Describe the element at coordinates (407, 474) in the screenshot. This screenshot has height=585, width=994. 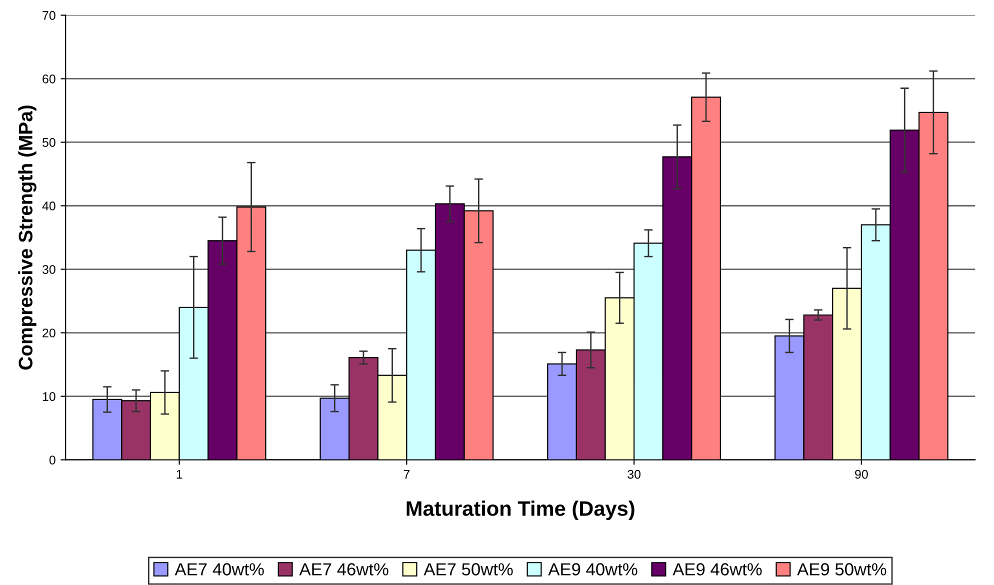
I see `x-tick-label: 7` at that location.